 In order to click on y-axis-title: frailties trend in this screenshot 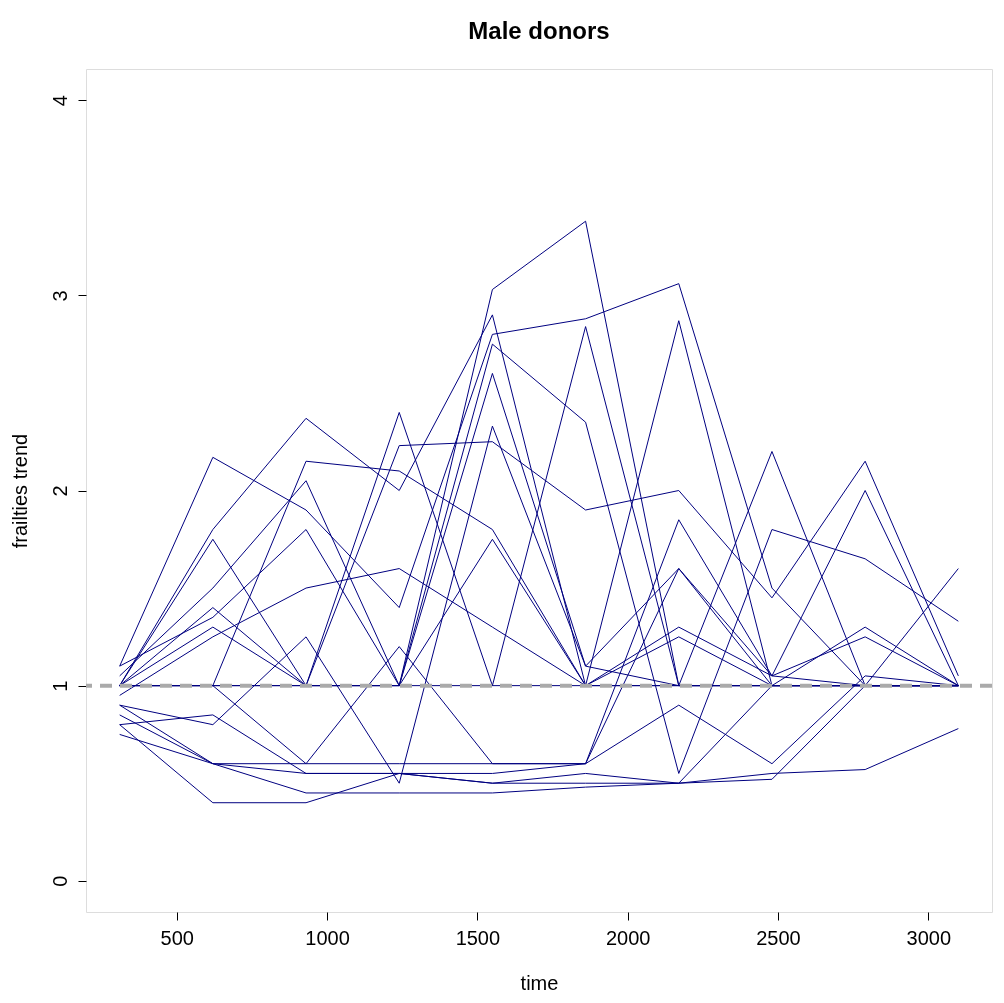, I will do `click(19, 491)`.